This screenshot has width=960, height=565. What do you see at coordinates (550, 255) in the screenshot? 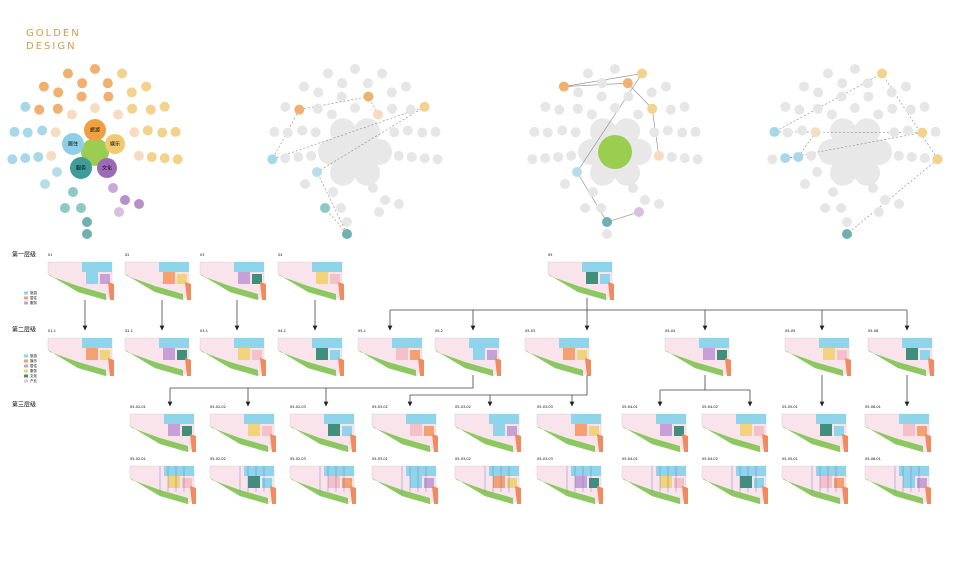
I see `map-label: 05` at bounding box center [550, 255].